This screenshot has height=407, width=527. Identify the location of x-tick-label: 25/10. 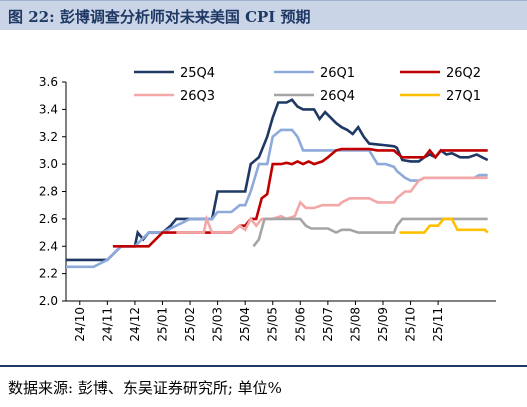
(411, 324).